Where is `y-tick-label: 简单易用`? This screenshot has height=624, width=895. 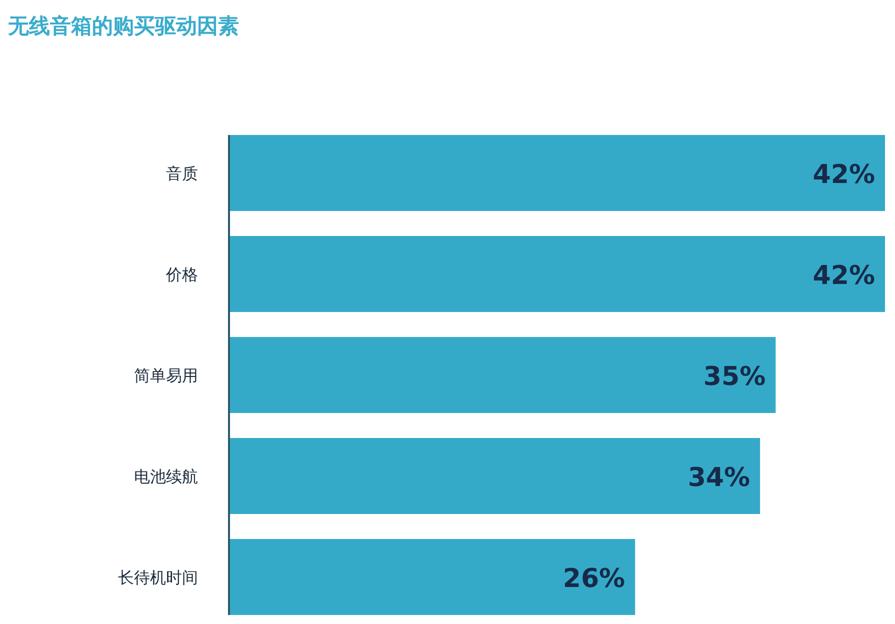 y-tick-label: 简单易用 is located at coordinates (166, 375).